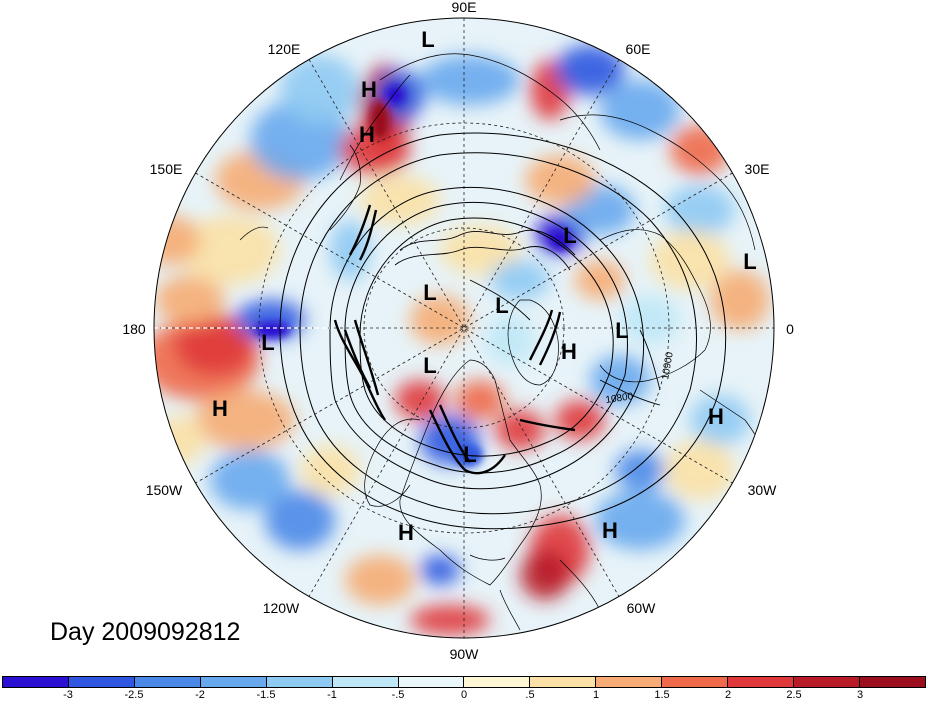 This screenshot has width=928, height=707. I want to click on colorbar-tick-label: 1.5, so click(662, 695).